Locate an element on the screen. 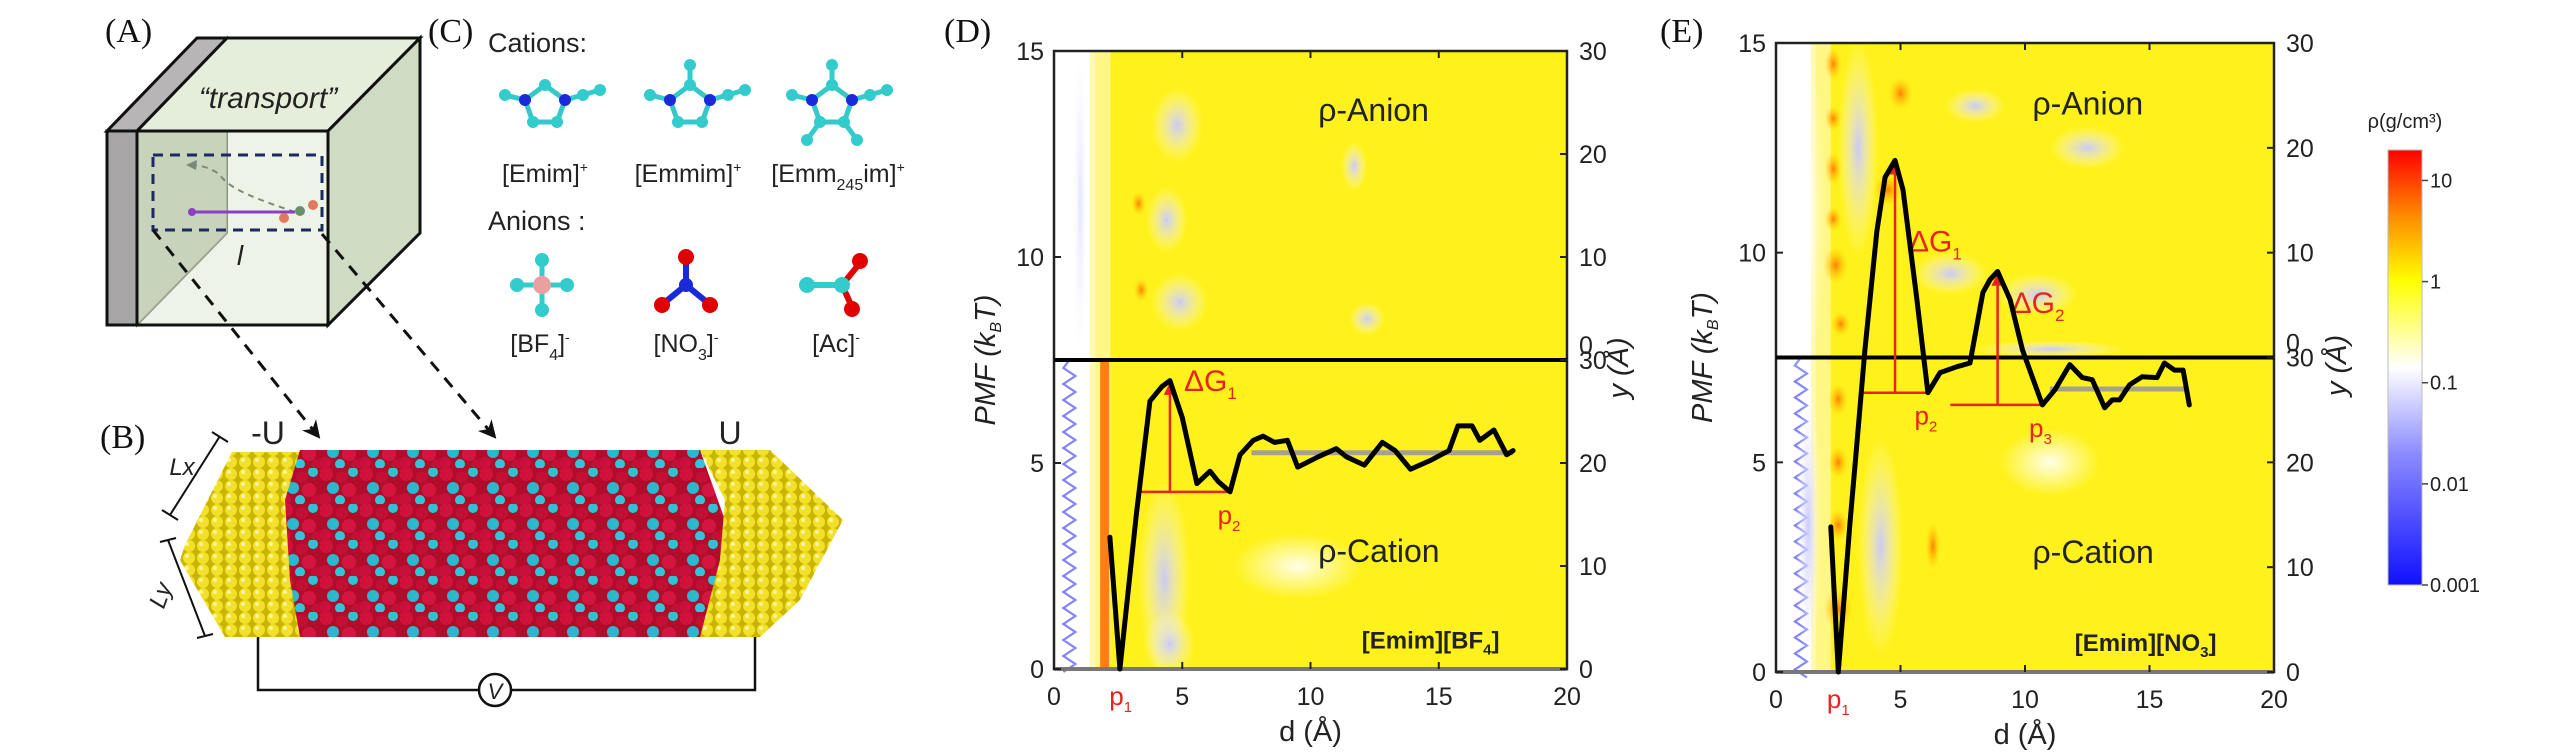  barrier-annotations: ΔG1 p1 p2 is located at coordinates (1174, 540).